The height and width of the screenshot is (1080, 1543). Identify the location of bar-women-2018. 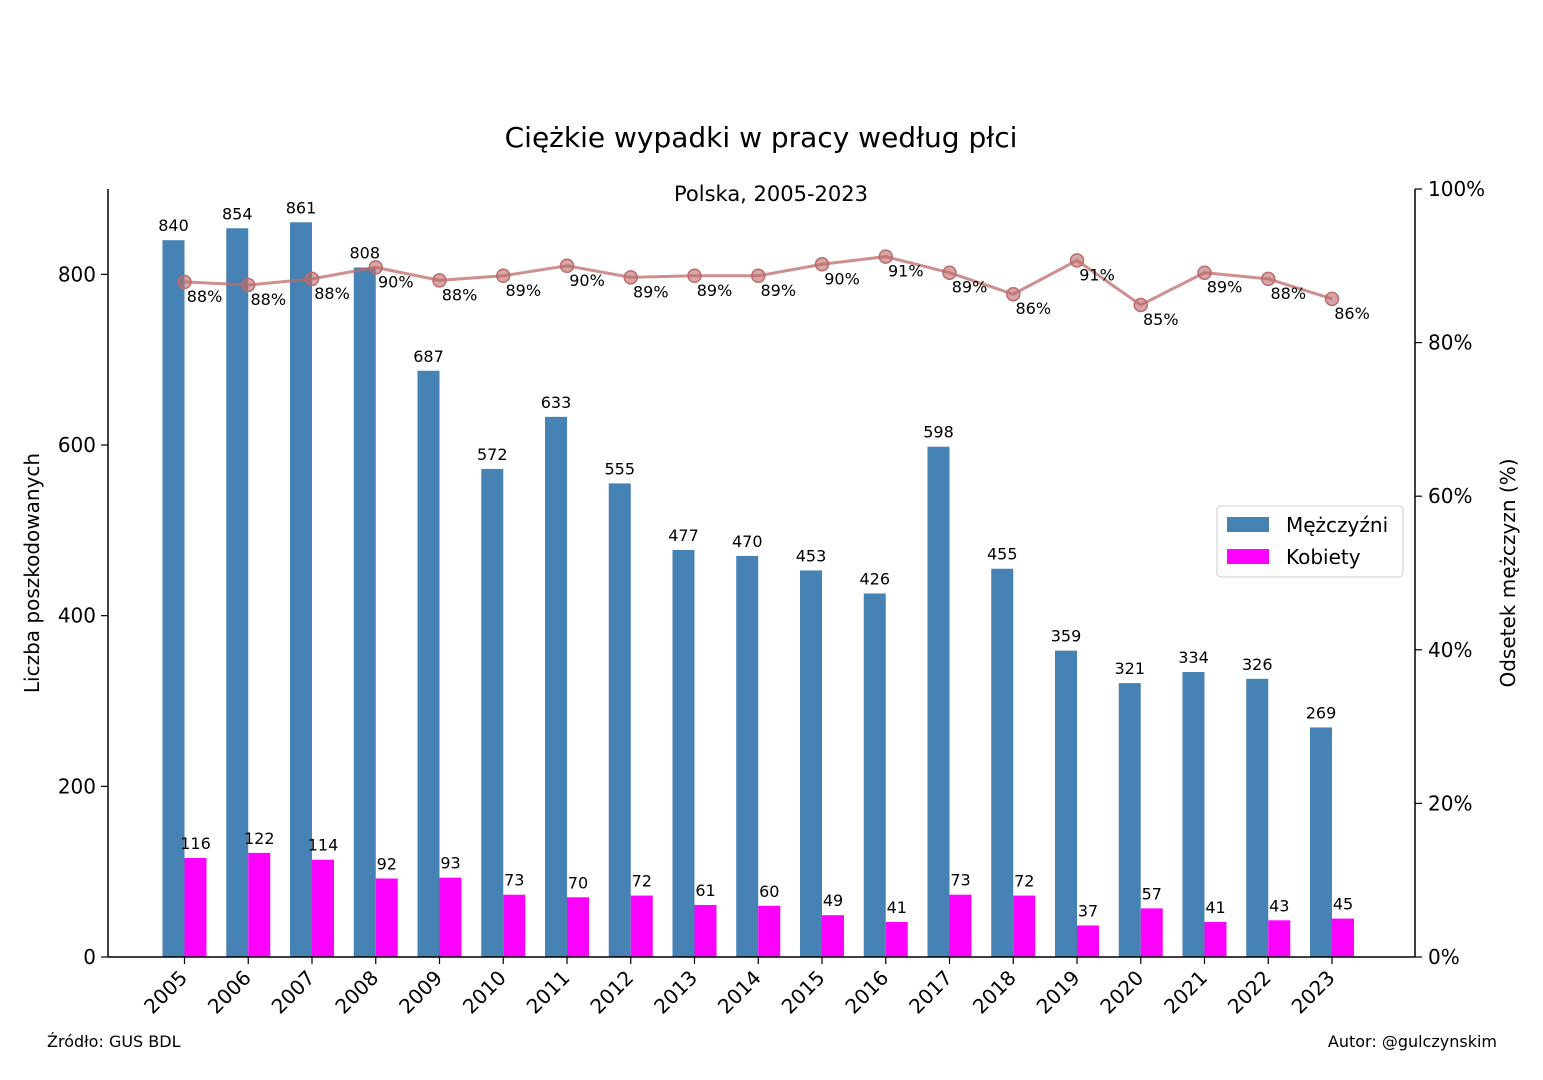
(1024, 926).